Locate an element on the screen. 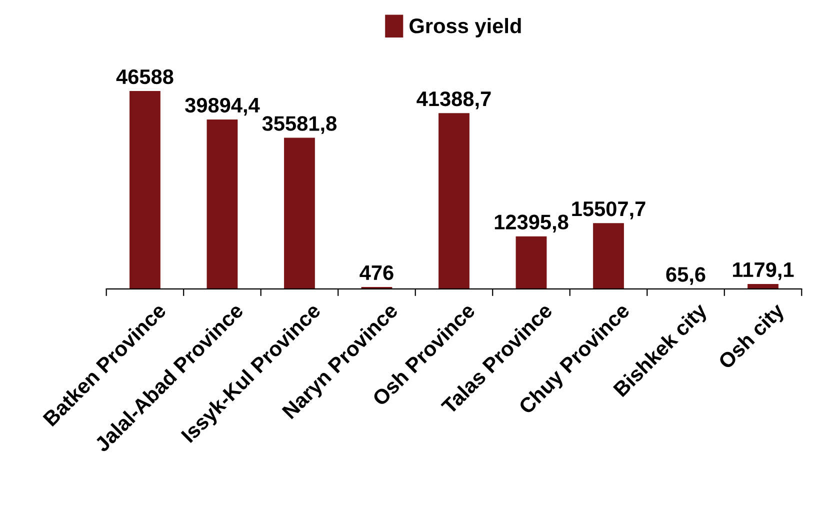 The height and width of the screenshot is (507, 818). data-label: 65,6 is located at coordinates (686, 276).